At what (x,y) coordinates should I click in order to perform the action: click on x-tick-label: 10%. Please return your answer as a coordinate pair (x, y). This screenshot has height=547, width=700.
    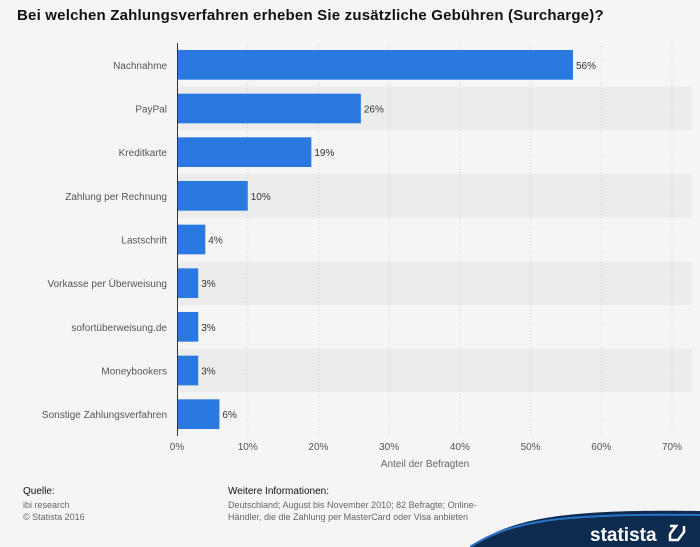
    Looking at the image, I should click on (248, 447).